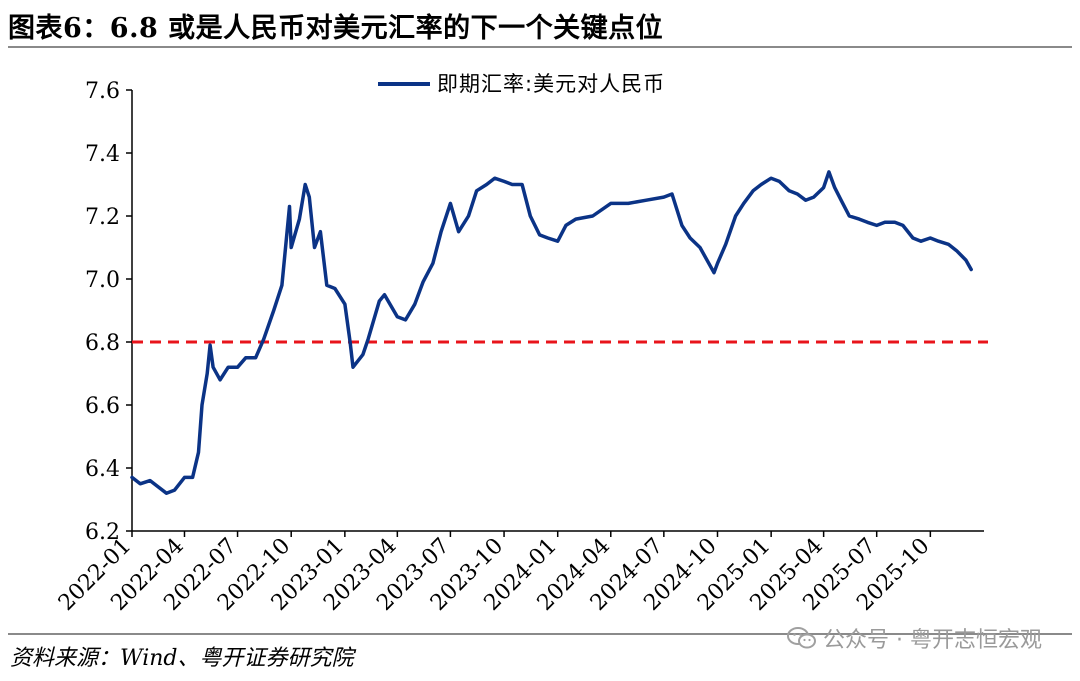 The image size is (1080, 681). What do you see at coordinates (182, 658) in the screenshot?
I see `source-note: 资料来源：Wind、粤开证券研究院` at bounding box center [182, 658].